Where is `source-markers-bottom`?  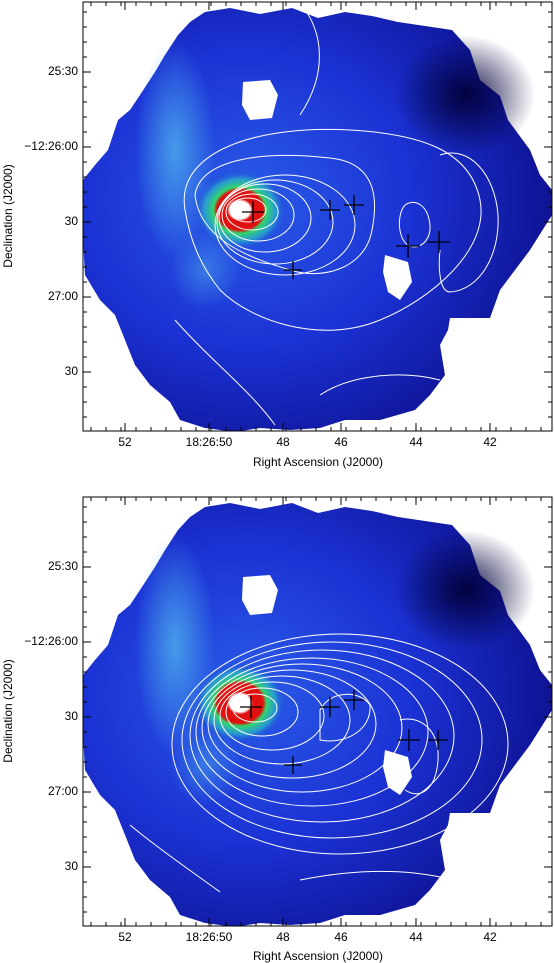 source-markers-bottom is located at coordinates (344, 732).